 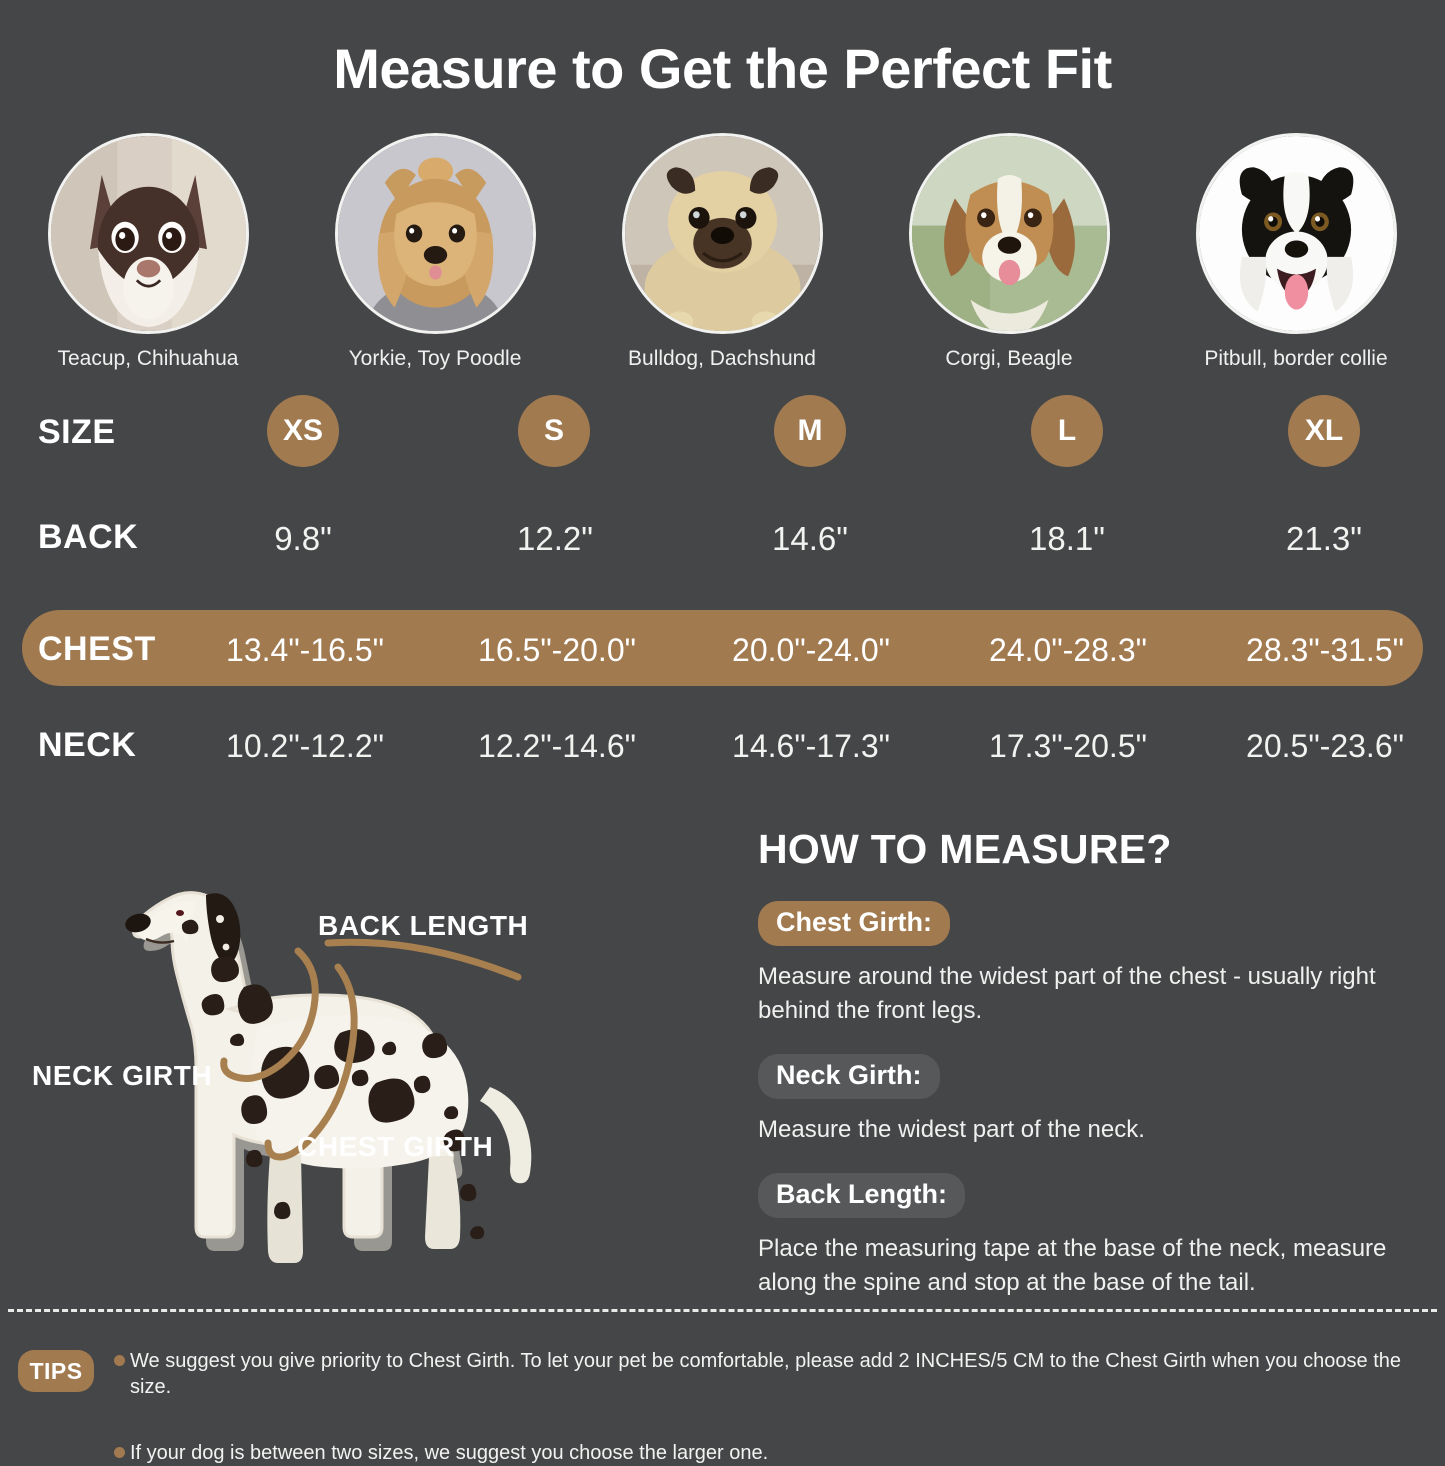 What do you see at coordinates (88, 537) in the screenshot?
I see `row-label-back: BACK` at bounding box center [88, 537].